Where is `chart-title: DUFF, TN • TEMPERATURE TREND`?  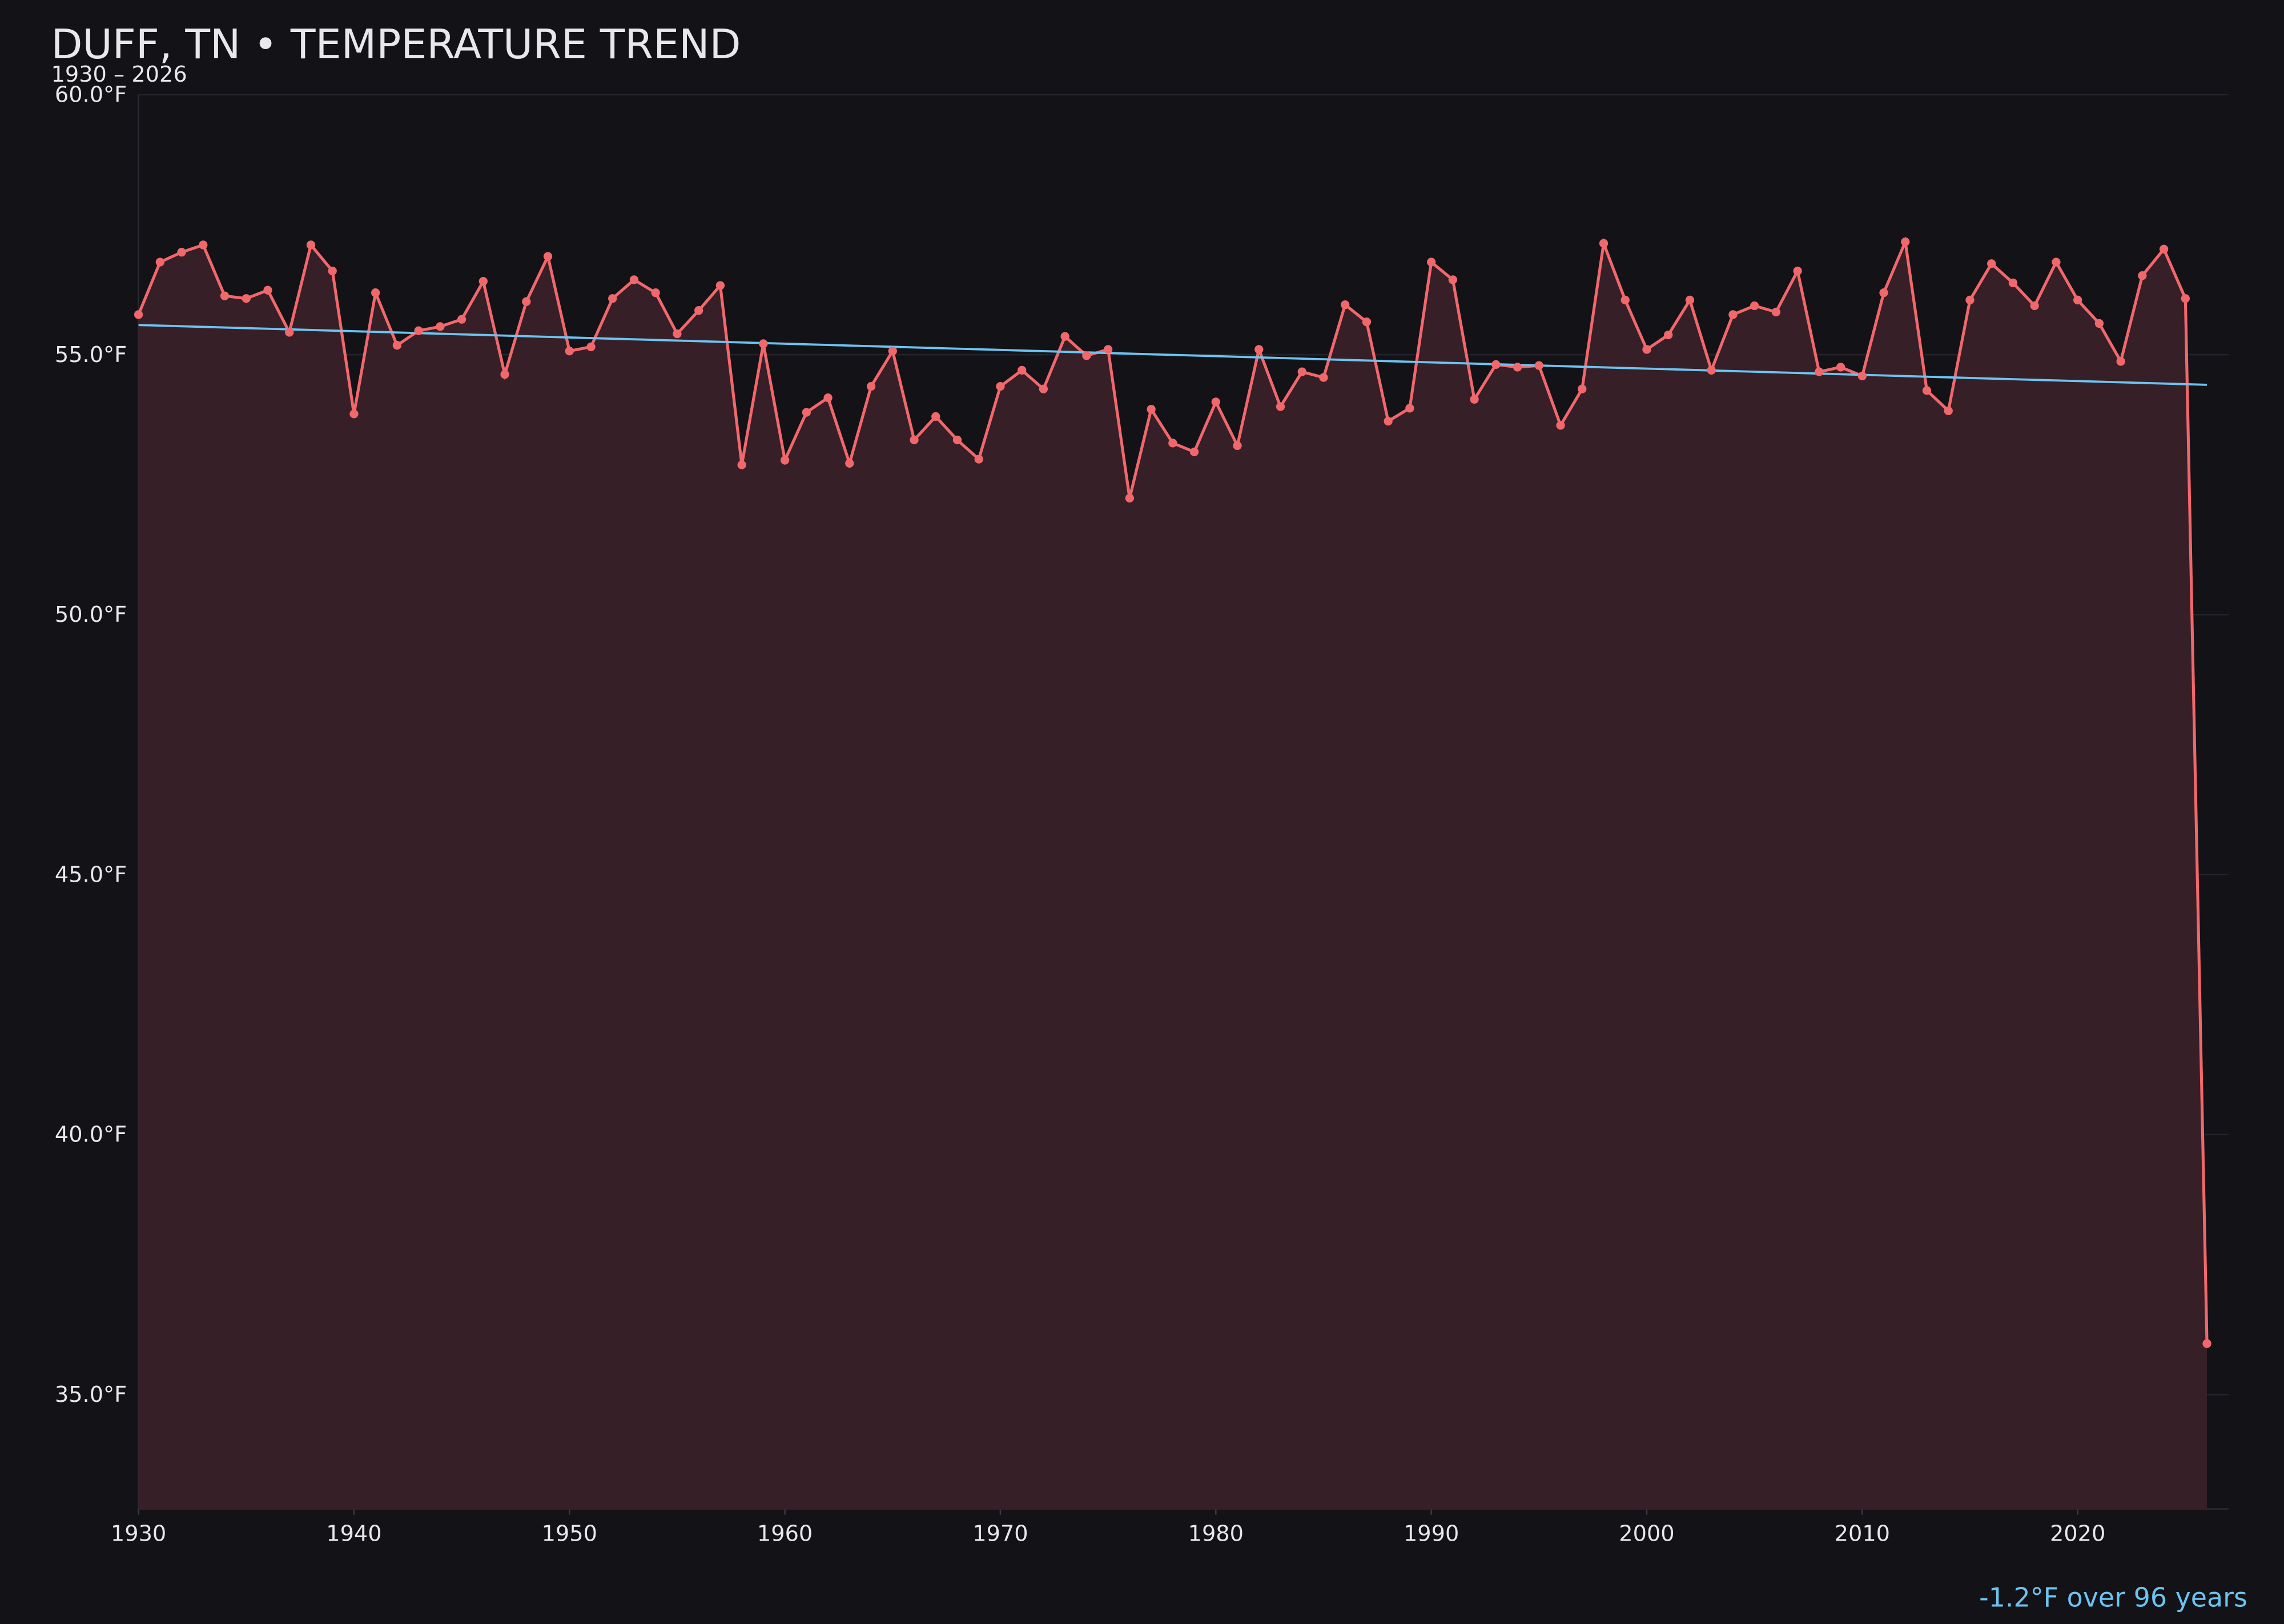 chart-title: DUFF, TN • TEMPERATURE TREND is located at coordinates (396, 44).